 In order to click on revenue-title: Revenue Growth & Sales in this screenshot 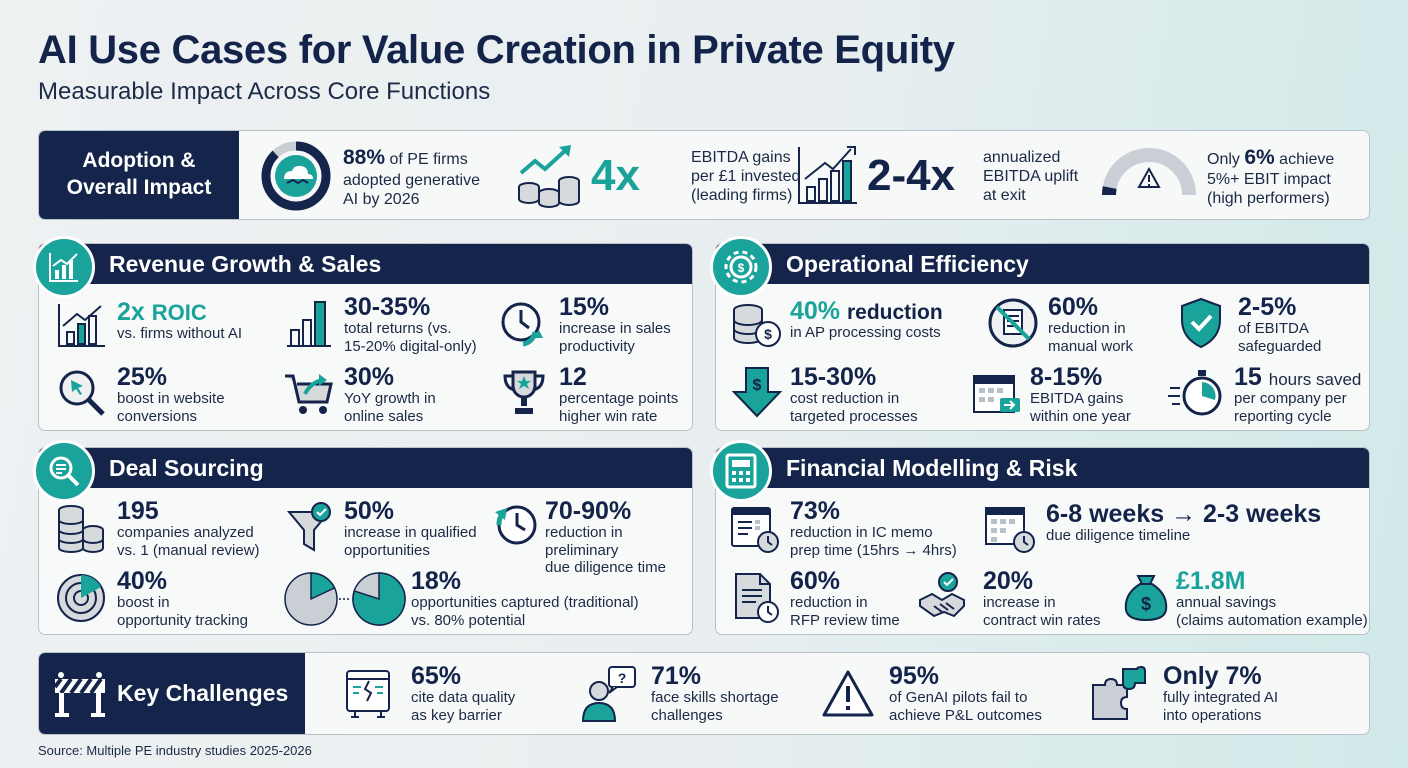, I will do `click(365, 264)`.